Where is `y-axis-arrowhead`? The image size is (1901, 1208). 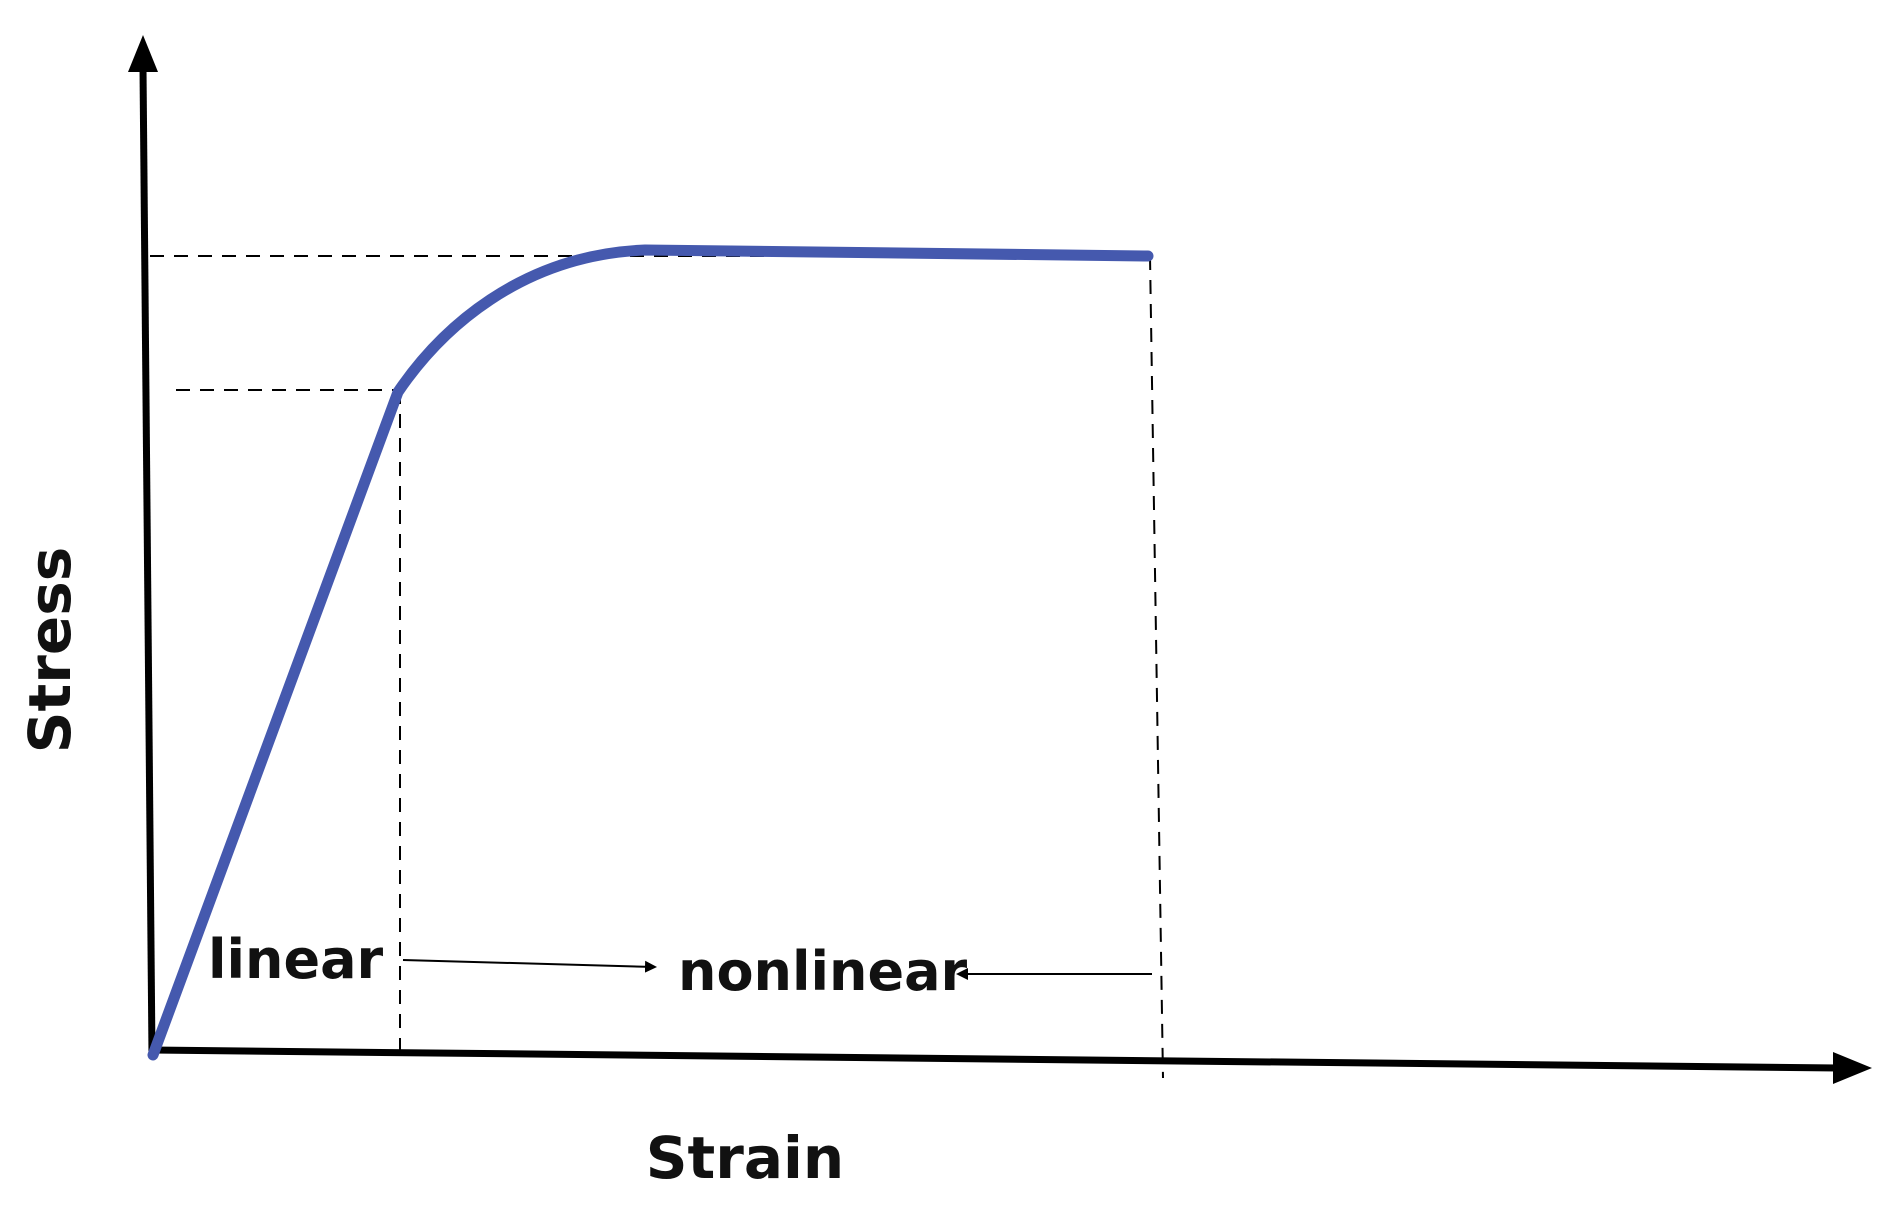 y-axis-arrowhead is located at coordinates (143, 53).